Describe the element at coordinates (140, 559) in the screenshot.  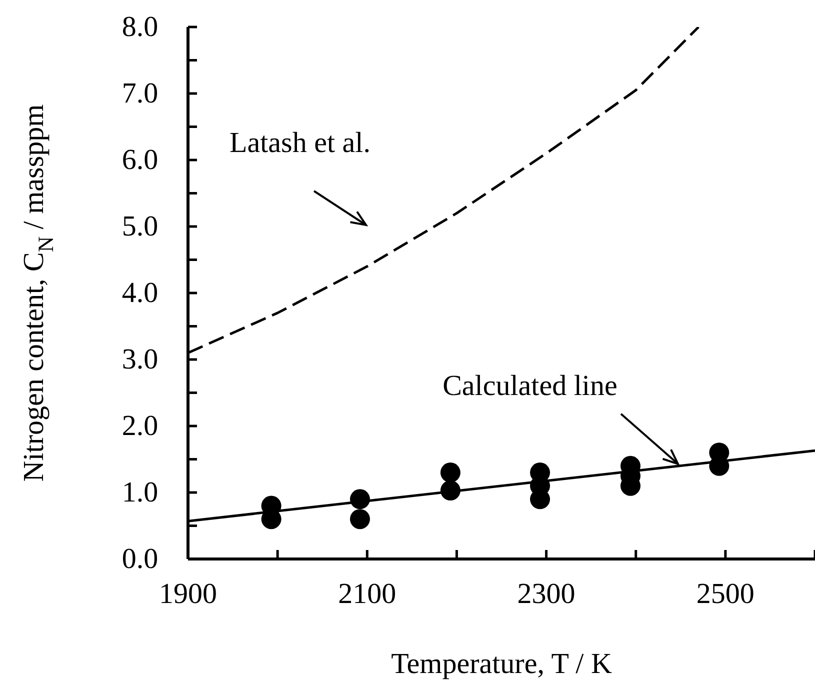
I see `text: 0.0` at that location.